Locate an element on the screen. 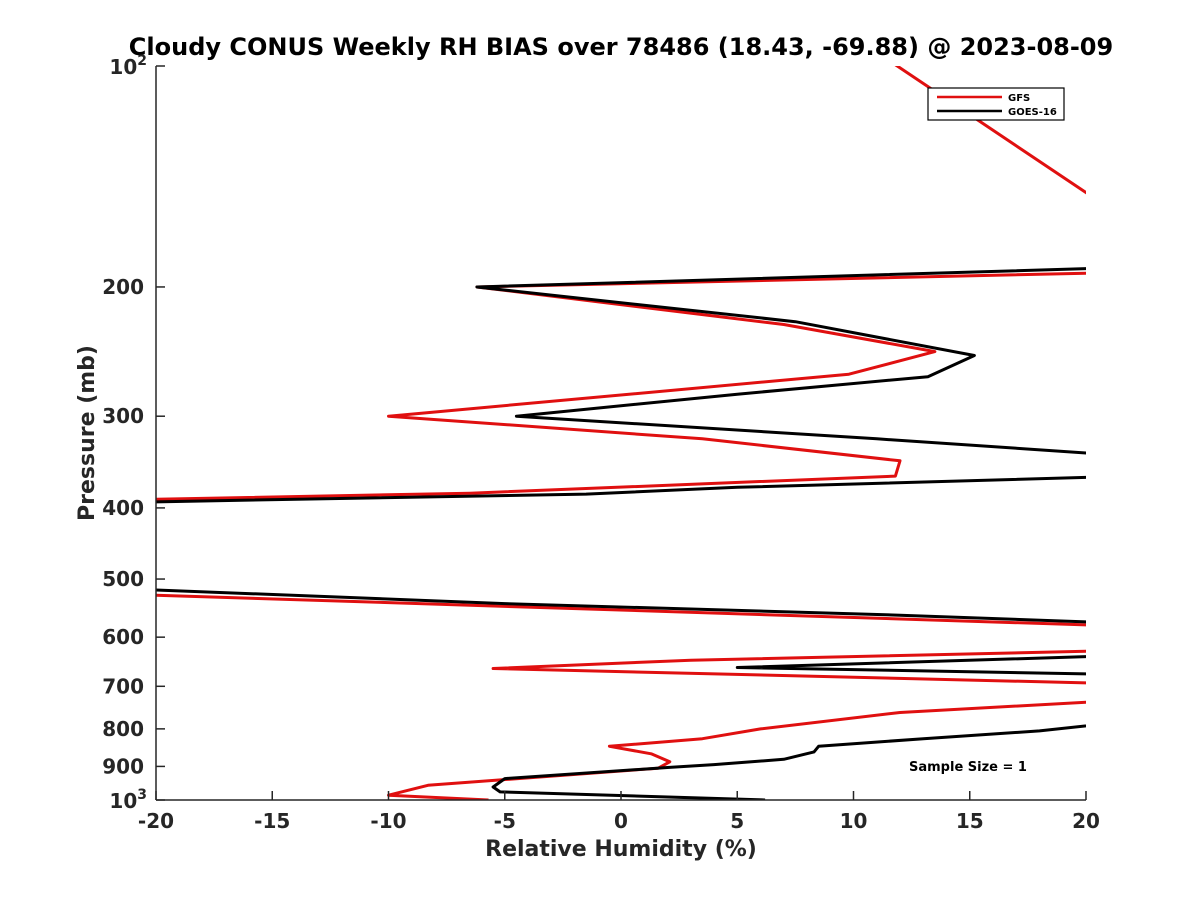 The image size is (1200, 900). y-tick-label: 300 is located at coordinates (123, 416).